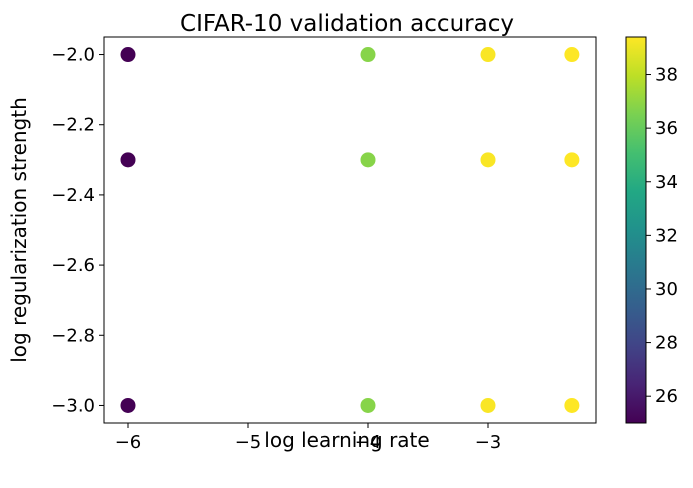  What do you see at coordinates (73, 125) in the screenshot?
I see `y-tick-label: −2.2` at bounding box center [73, 125].